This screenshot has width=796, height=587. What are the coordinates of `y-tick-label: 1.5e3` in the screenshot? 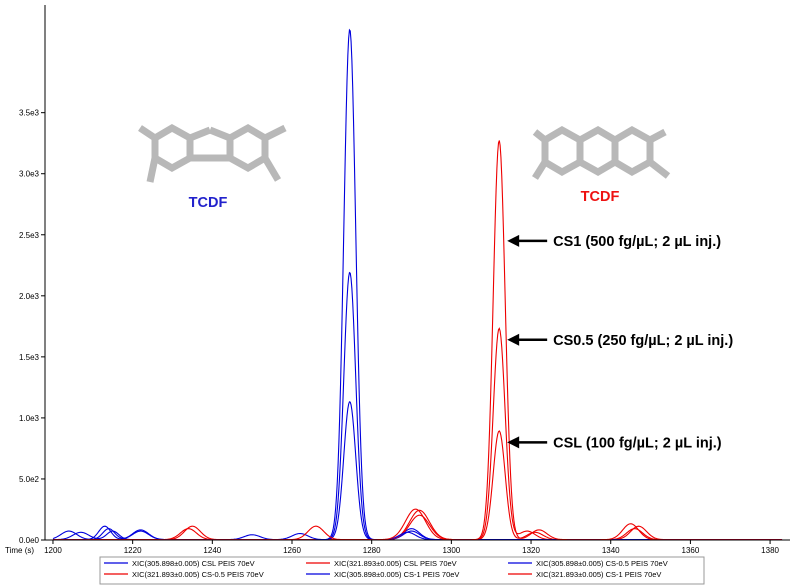 It's located at (29, 357).